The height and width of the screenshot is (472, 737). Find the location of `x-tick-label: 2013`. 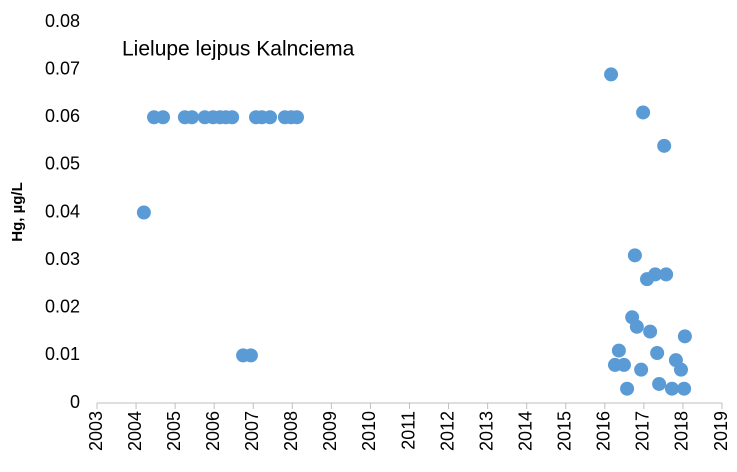

x-tick-label: 2013 is located at coordinates (486, 431).